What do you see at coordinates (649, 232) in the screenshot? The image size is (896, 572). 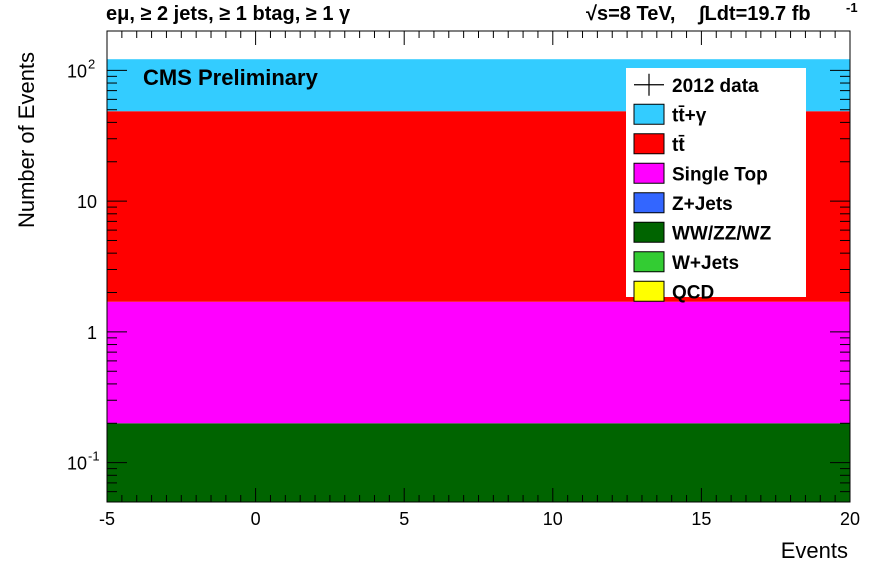 I see `legend-swatch-ww-zz-wz` at bounding box center [649, 232].